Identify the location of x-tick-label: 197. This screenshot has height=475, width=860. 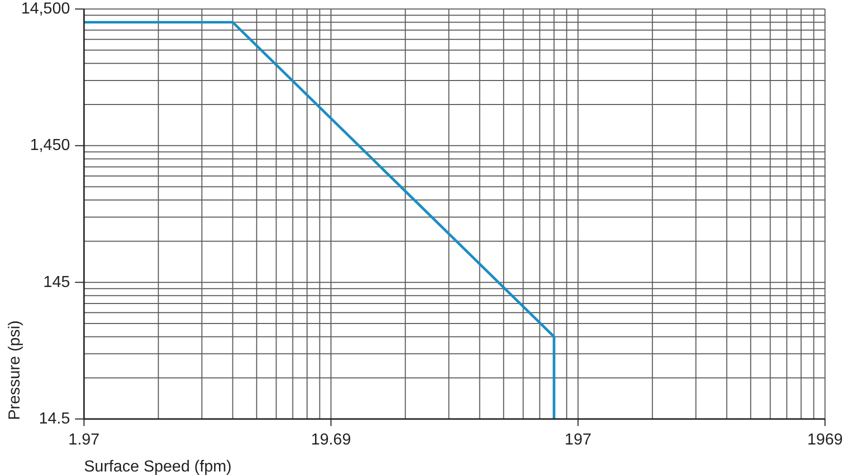
(578, 440).